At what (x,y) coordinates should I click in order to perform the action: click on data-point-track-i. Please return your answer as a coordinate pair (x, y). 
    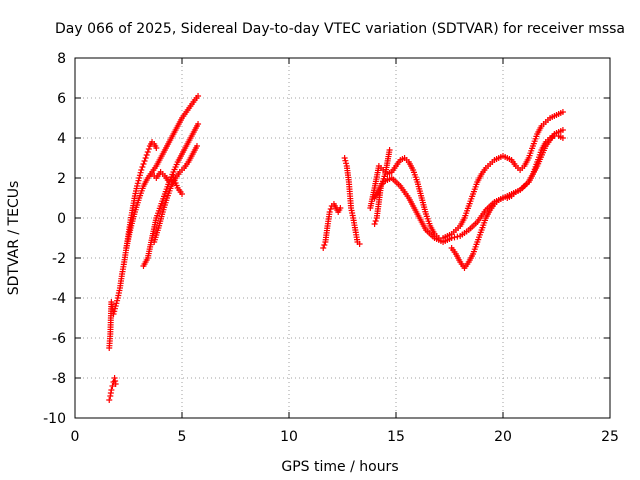
    Looking at the image, I should click on (562, 112).